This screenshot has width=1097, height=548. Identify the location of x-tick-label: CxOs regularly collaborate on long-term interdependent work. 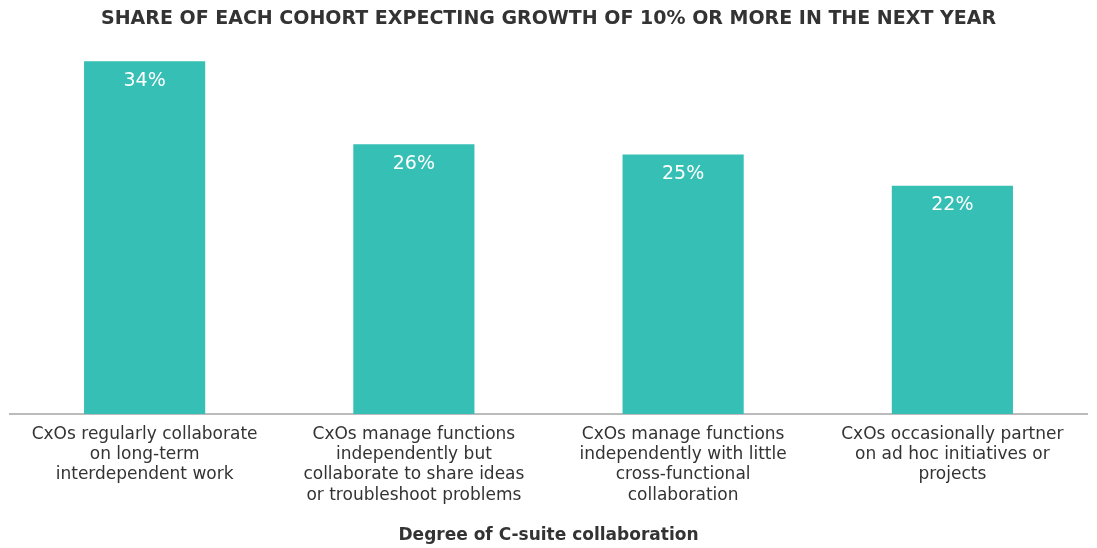
(144, 453).